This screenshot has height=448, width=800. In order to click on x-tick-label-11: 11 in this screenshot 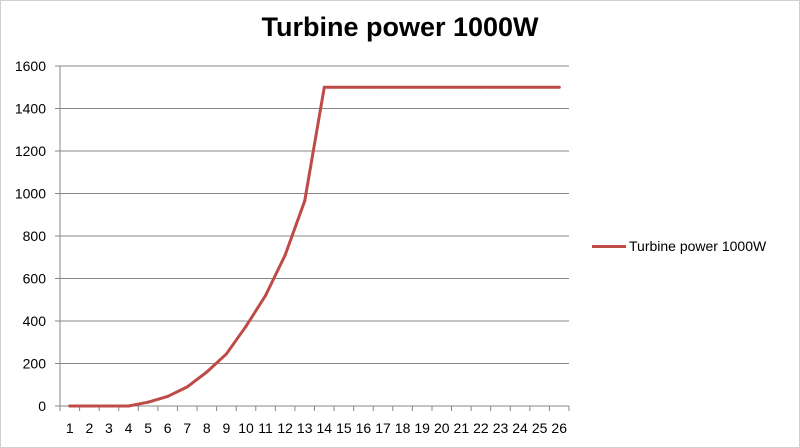, I will do `click(265, 428)`.